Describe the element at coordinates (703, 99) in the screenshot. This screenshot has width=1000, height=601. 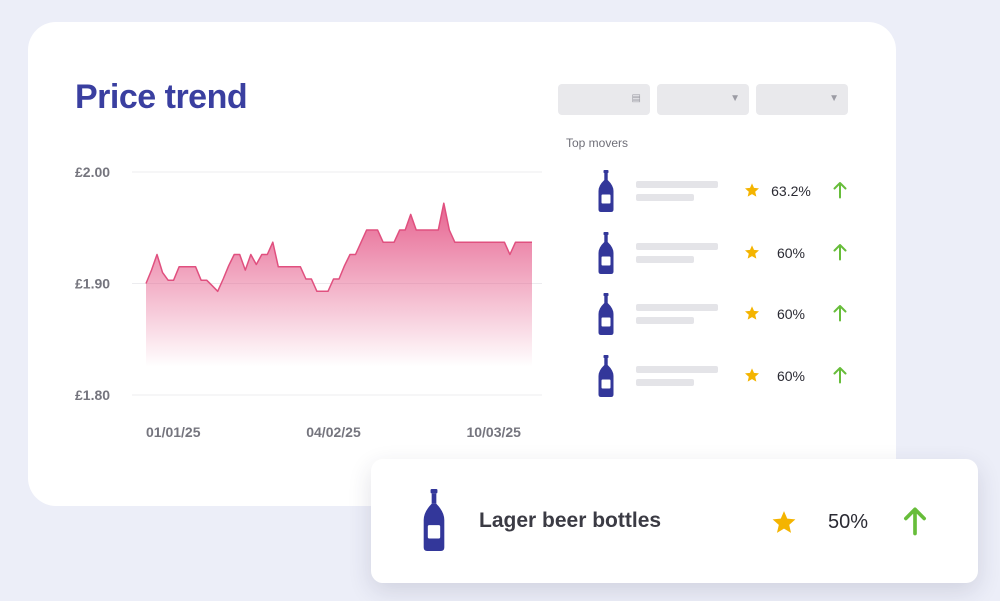
I see `category-filter: ▼` at that location.